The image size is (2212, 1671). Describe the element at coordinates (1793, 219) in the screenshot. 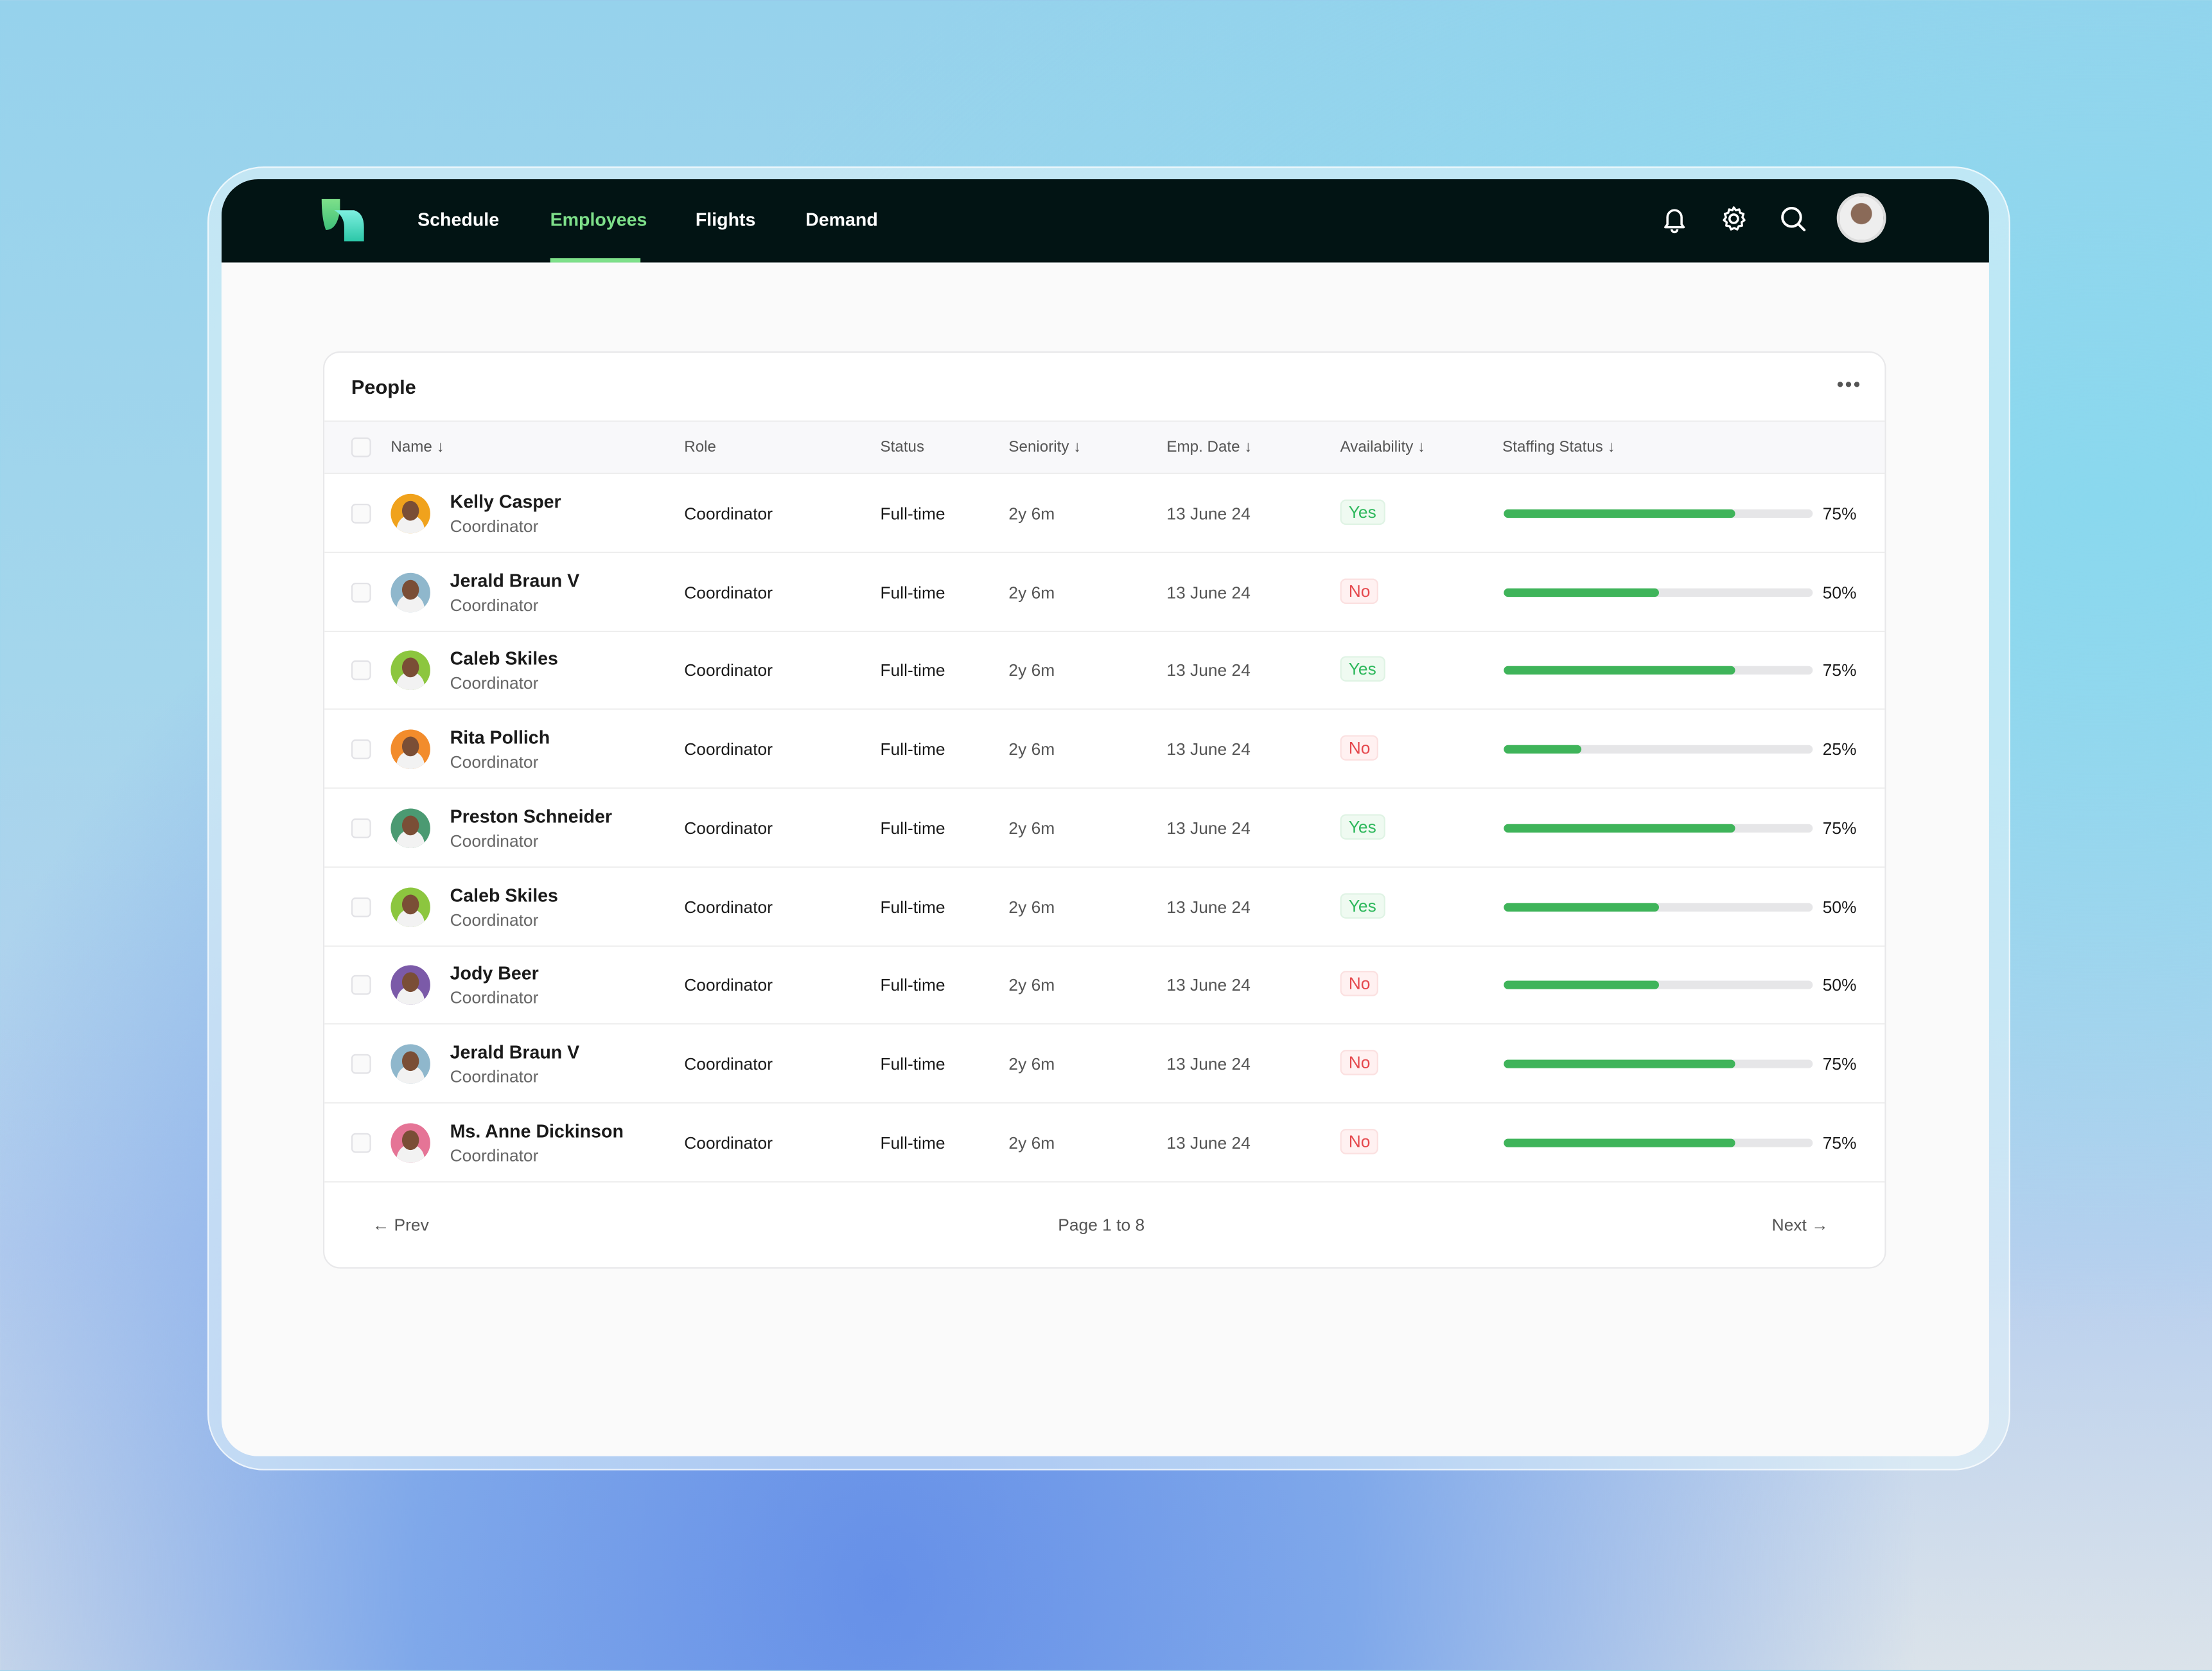

I see `search-icon` at that location.